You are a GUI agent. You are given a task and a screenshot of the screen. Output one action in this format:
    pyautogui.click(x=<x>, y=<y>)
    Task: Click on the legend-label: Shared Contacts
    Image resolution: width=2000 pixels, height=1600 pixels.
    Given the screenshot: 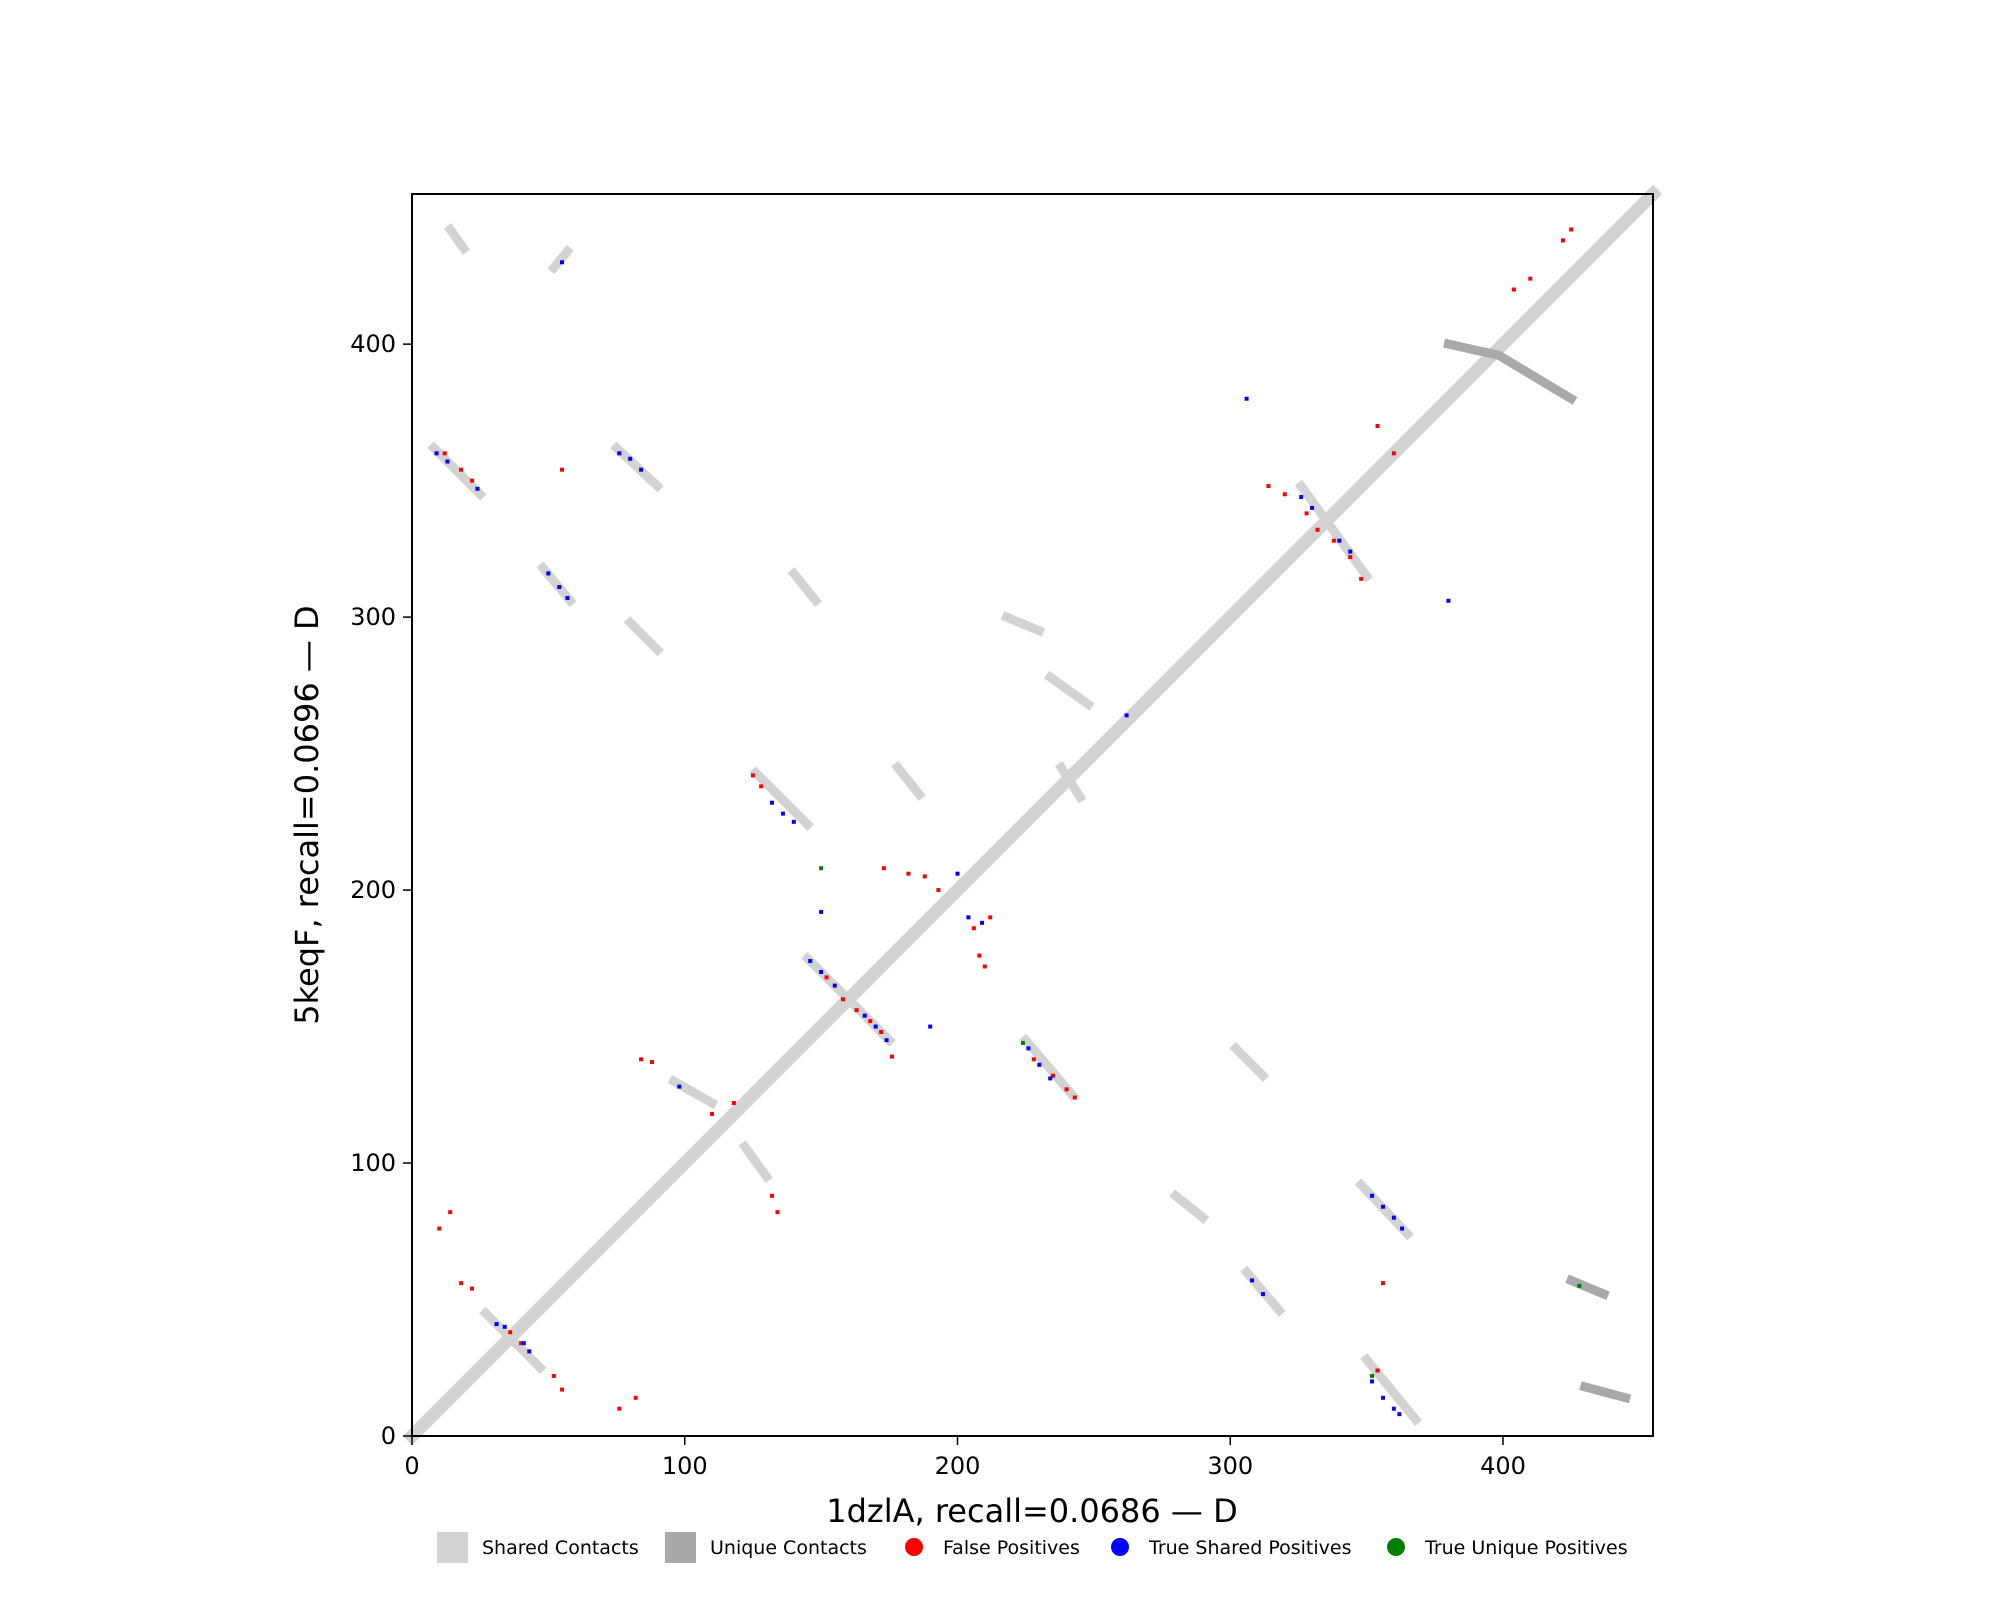 What is the action you would take?
    pyautogui.click(x=560, y=1548)
    